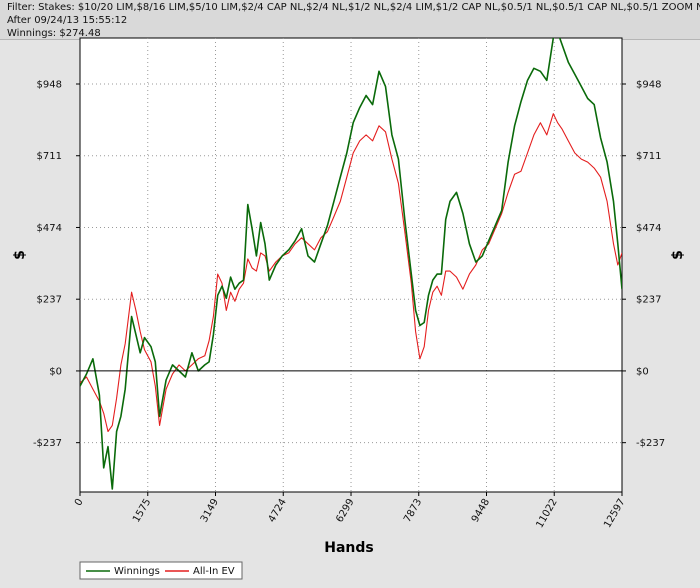 The height and width of the screenshot is (588, 700). I want to click on legend-box, so click(161, 570).